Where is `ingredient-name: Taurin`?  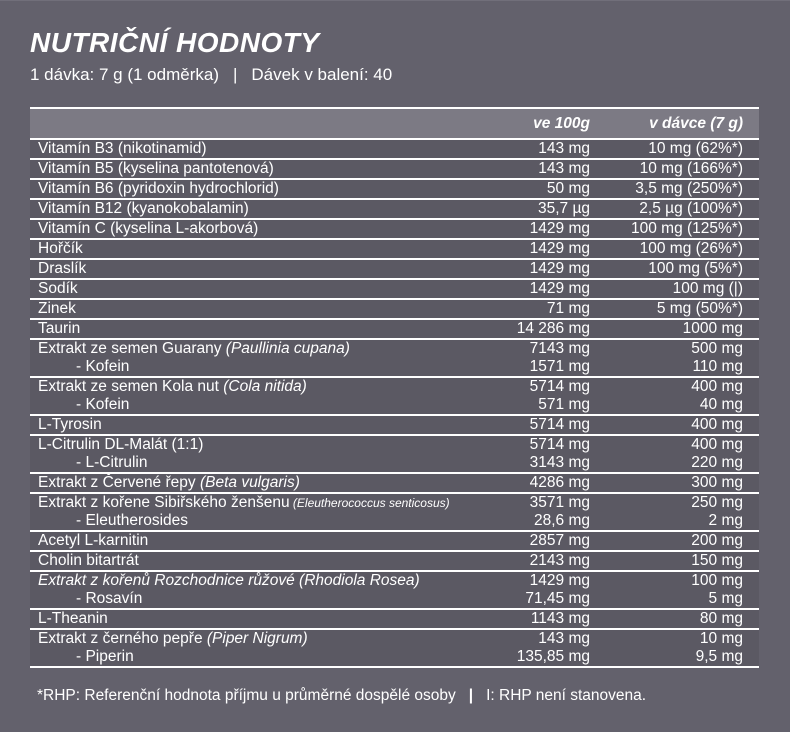
ingredient-name: Taurin is located at coordinates (59, 328).